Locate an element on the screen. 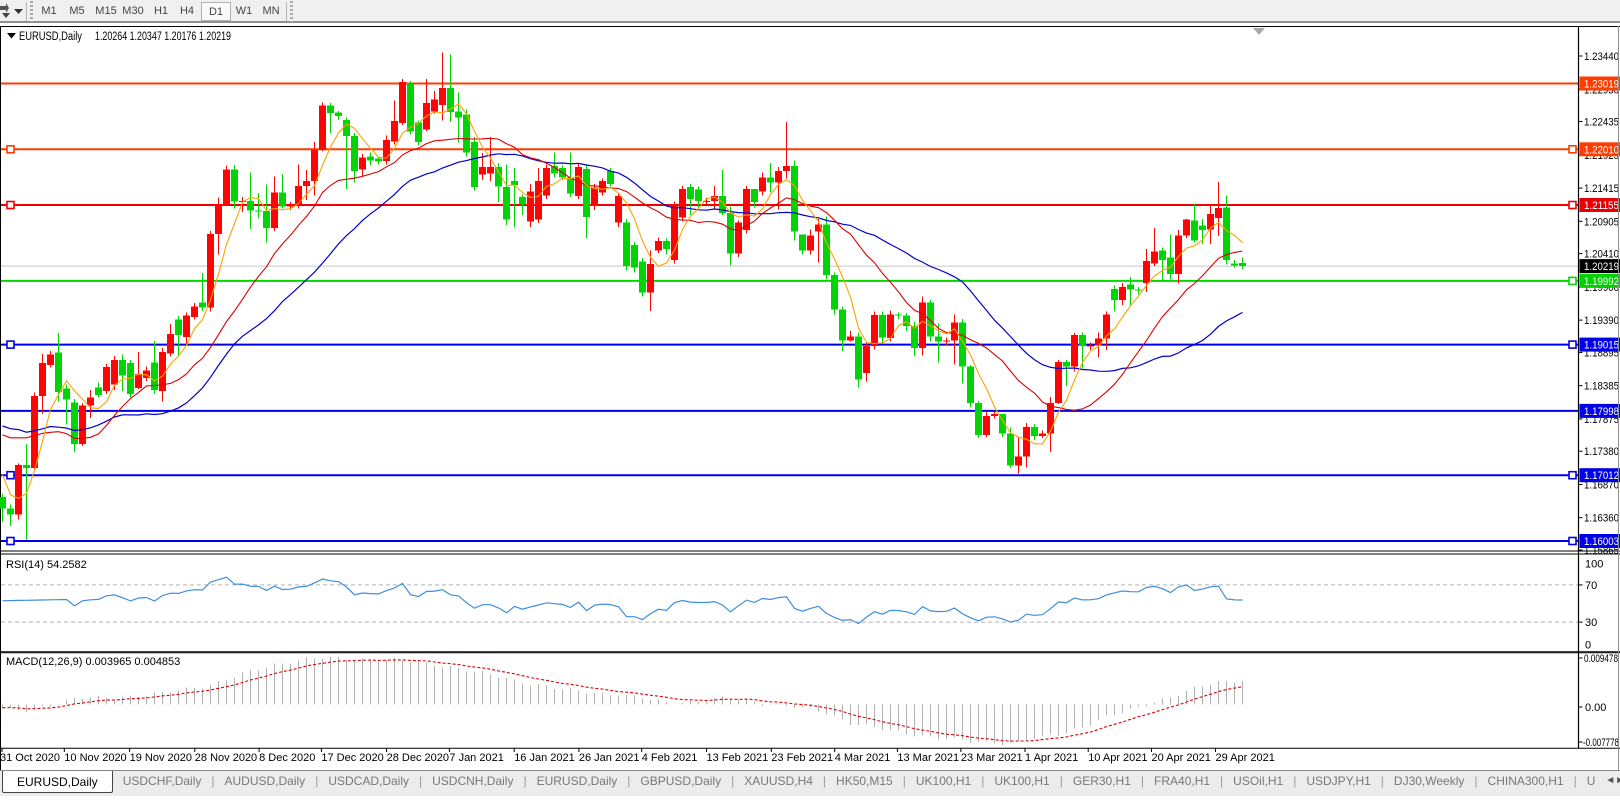  svg-text: 29 Apr 2021 is located at coordinates (1245, 758).